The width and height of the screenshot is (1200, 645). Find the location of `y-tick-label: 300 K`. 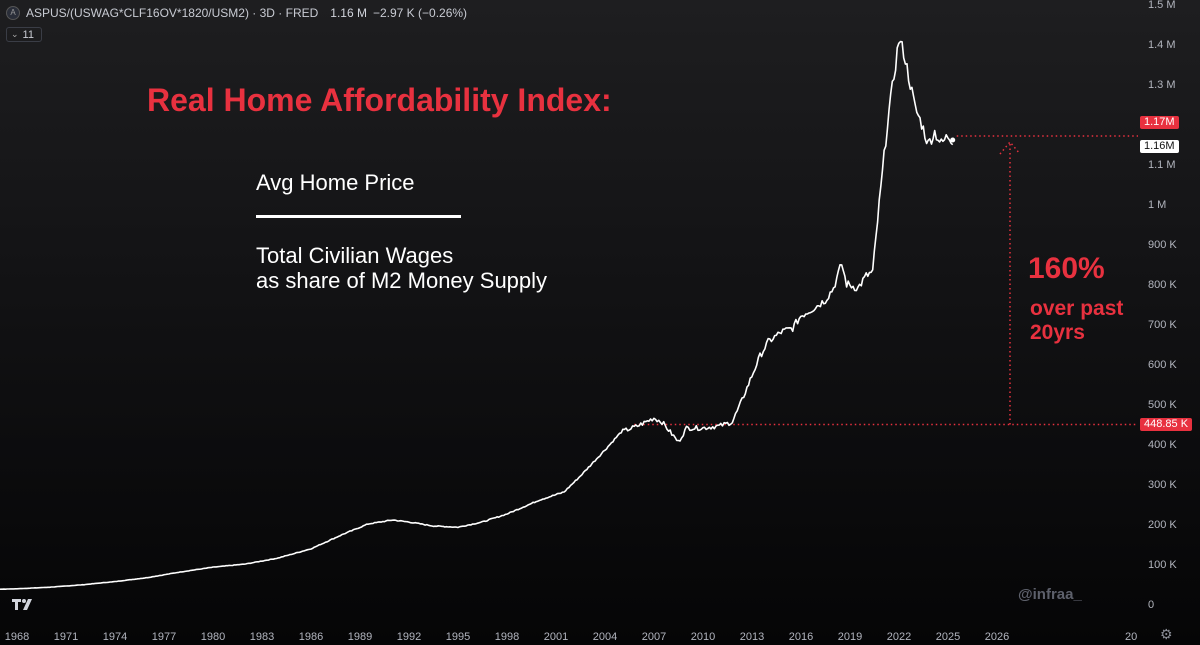

y-tick-label: 300 K is located at coordinates (1162, 485).